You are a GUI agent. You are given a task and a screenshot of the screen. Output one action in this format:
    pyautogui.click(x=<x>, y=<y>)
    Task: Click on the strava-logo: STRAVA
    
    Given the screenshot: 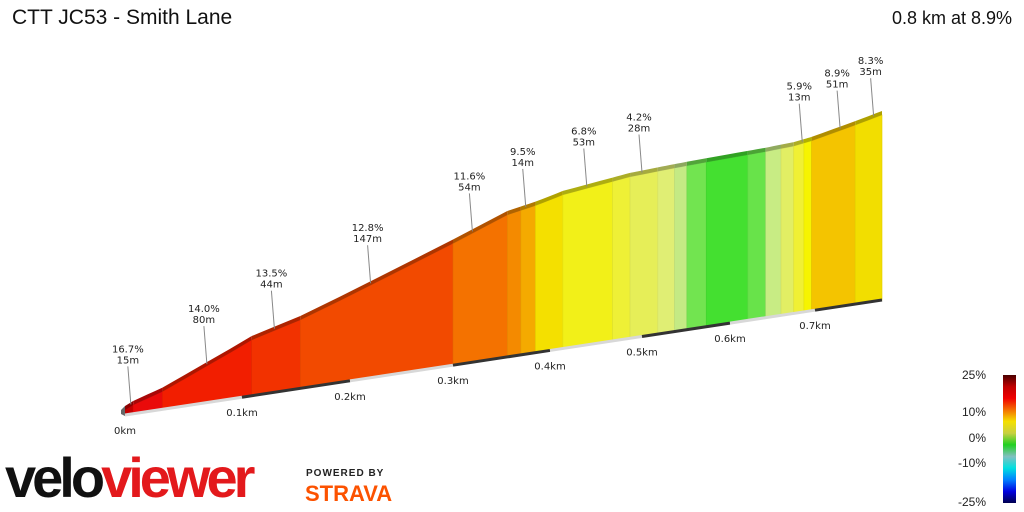 What is the action you would take?
    pyautogui.click(x=349, y=493)
    